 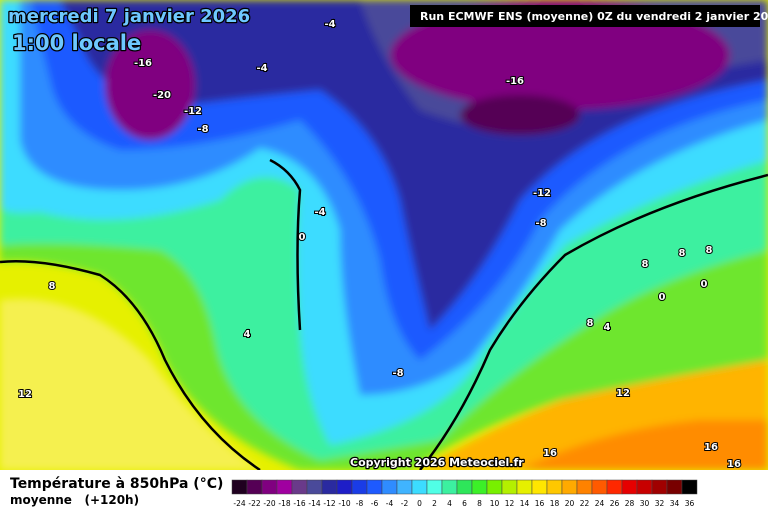 What do you see at coordinates (269, 503) in the screenshot?
I see `colorbar-tick-label: -20` at bounding box center [269, 503].